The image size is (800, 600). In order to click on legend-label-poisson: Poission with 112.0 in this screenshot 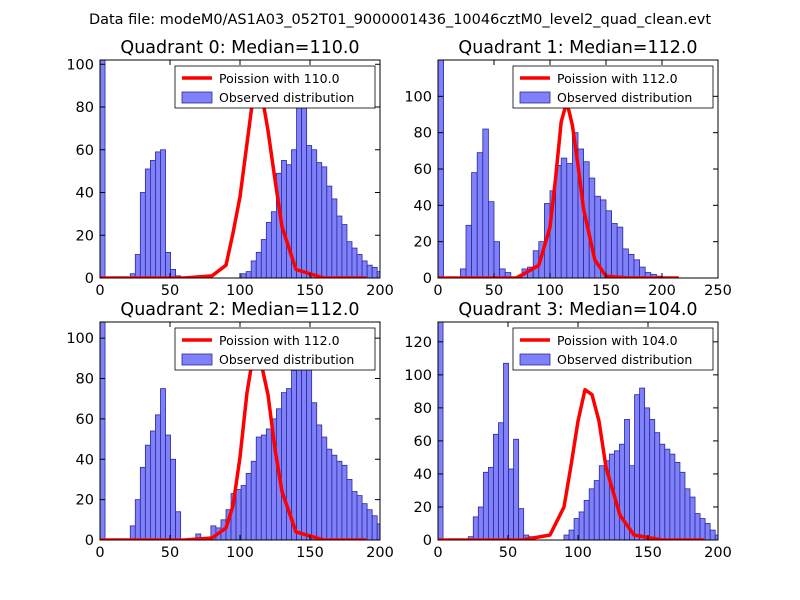, I will do `click(279, 340)`.